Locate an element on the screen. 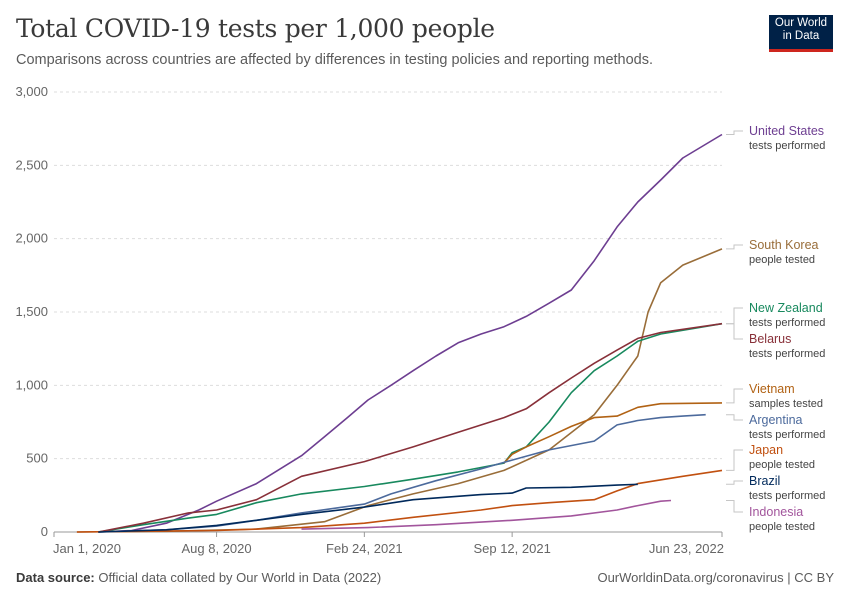  y-tick-label: 1,000 is located at coordinates (31, 384).